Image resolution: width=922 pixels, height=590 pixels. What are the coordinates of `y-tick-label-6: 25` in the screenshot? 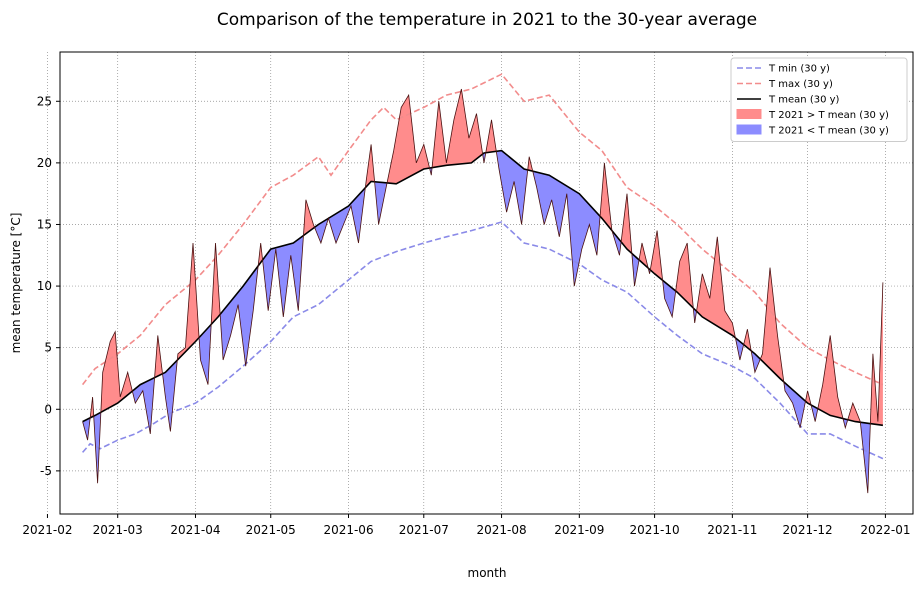 It's located at (44, 101).